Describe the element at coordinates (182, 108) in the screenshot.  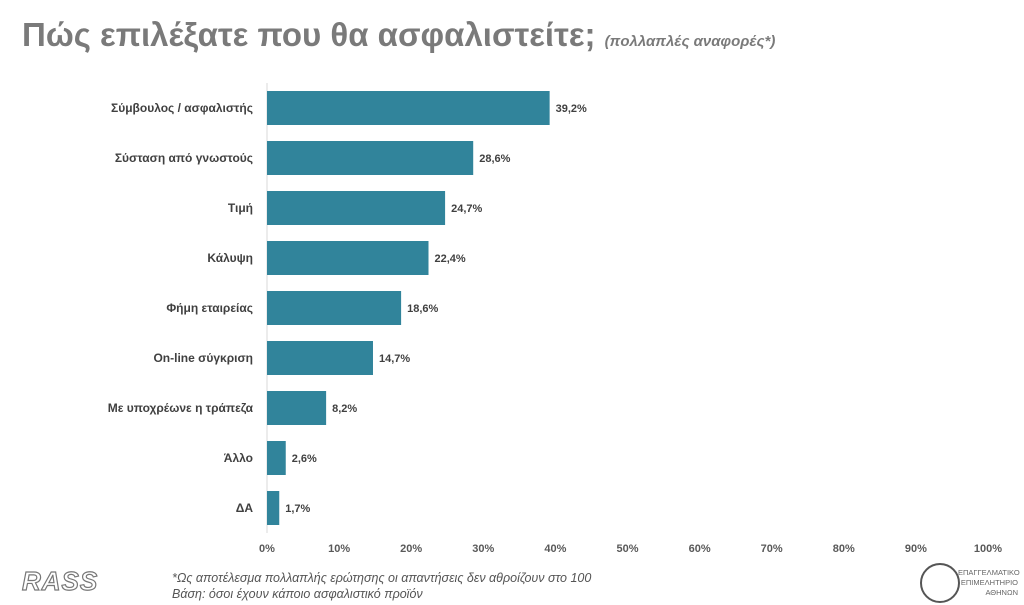
I see `category-label: Σύμβουλος / ασφαλιστής` at that location.